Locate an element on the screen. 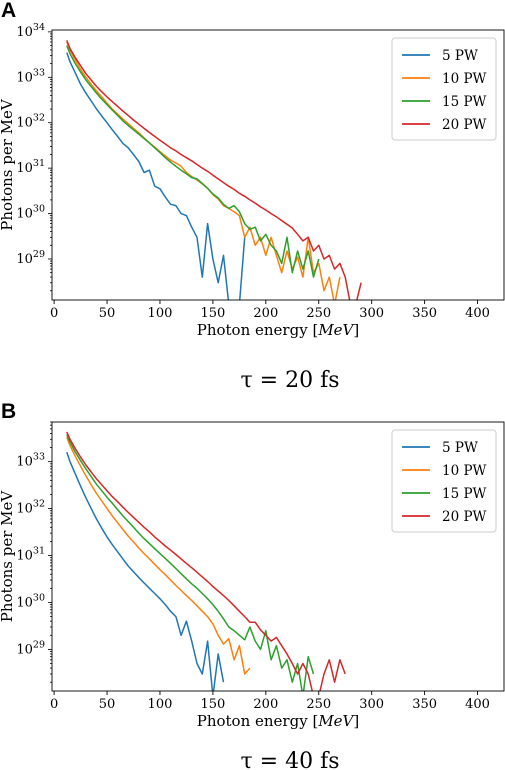 This screenshot has width=505, height=770. y-tick-exponent: 34 is located at coordinates (39, 27).